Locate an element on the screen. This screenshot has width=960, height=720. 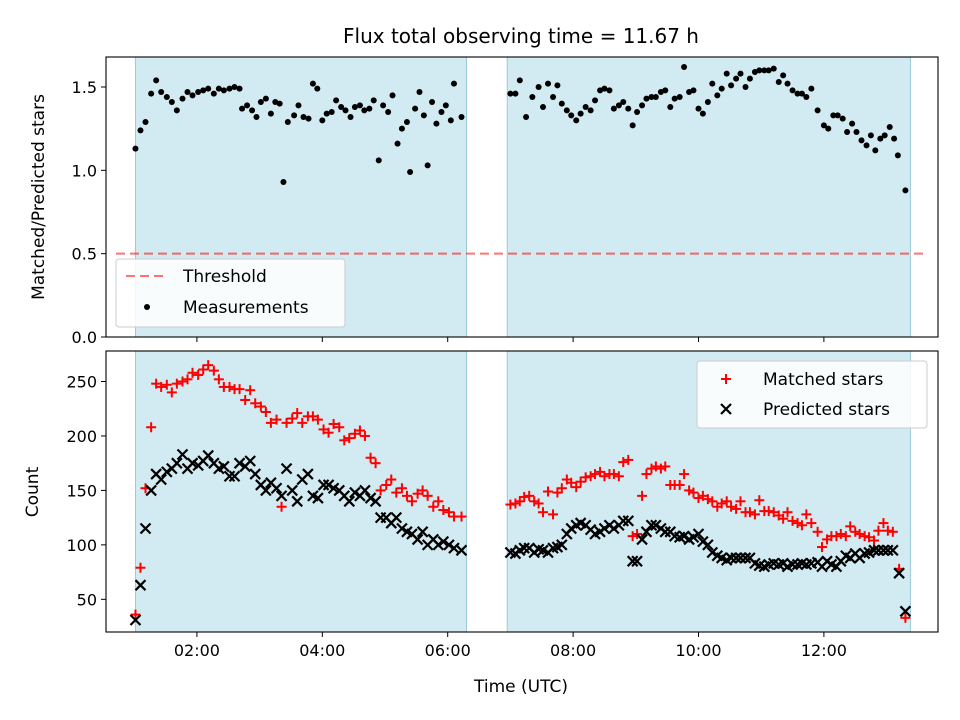
legend-x-marker is located at coordinates (726, 409).